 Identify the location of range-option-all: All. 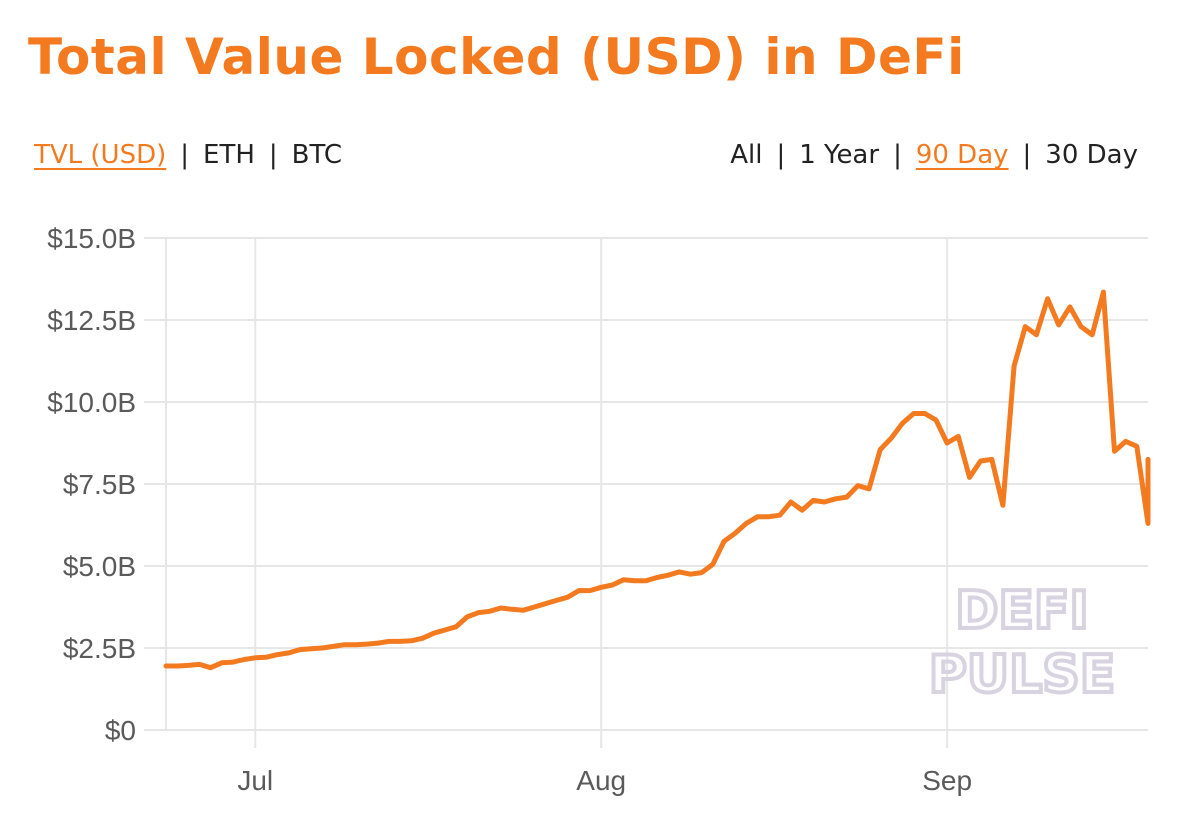
(746, 155).